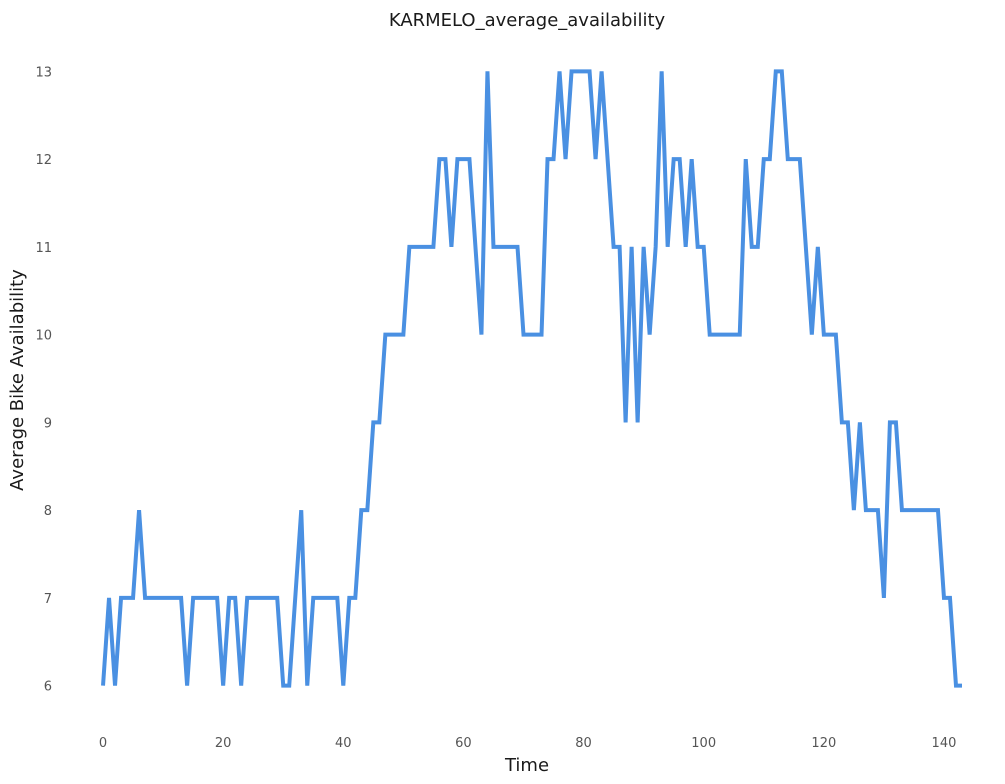 The height and width of the screenshot is (784, 1005). Describe the element at coordinates (48, 511) in the screenshot. I see `y-tick-label: 8` at that location.